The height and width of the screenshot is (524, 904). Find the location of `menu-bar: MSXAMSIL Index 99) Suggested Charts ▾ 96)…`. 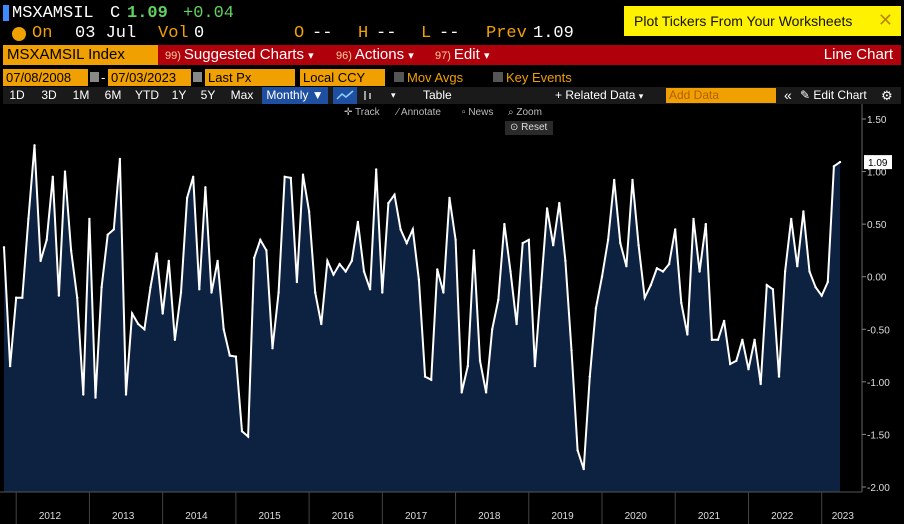

menu-bar: MSXAMSIL Index 99) Suggested Charts ▾ 96)… is located at coordinates (452, 55).